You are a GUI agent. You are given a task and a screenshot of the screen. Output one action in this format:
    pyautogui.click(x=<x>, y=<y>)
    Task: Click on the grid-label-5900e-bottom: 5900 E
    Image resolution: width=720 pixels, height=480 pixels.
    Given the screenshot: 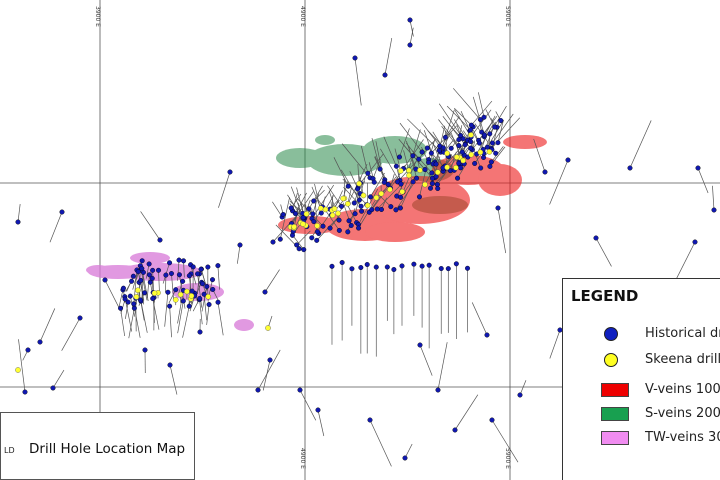 What is the action you would take?
    pyautogui.click(x=507, y=458)
    